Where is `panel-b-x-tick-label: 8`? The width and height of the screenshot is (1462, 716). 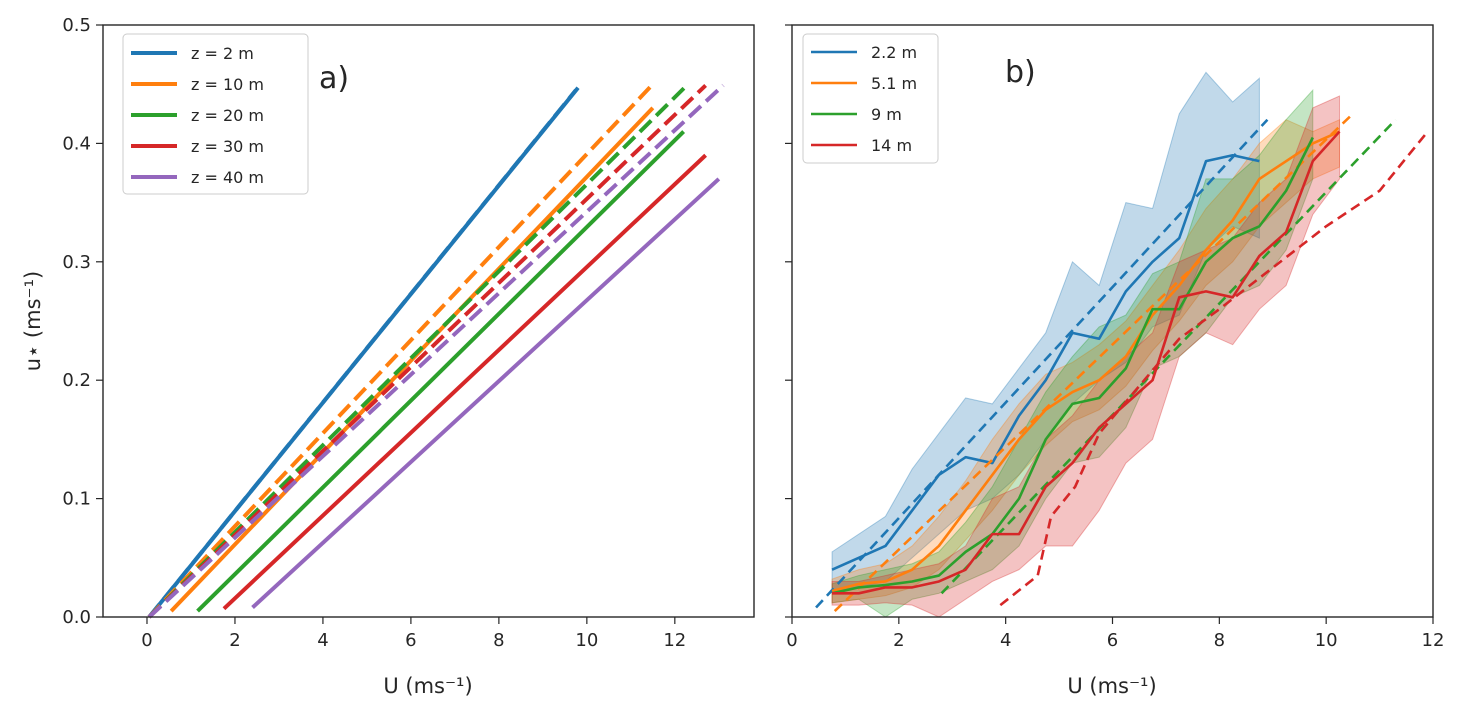
panel-b-x-tick-label: 8 is located at coordinates (1219, 640).